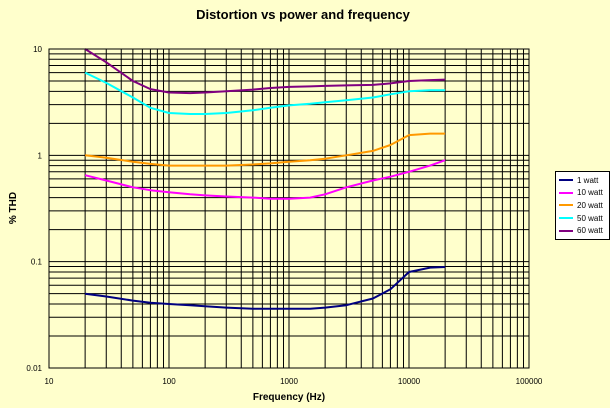 The width and height of the screenshot is (610, 408). I want to click on series-line-10-watt, so click(265, 179).